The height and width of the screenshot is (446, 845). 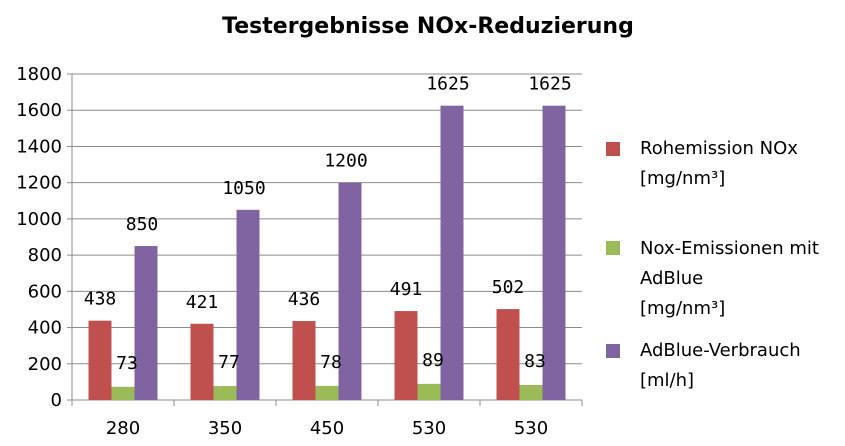 I want to click on data-label-adblue-emission: 83, so click(x=535, y=361).